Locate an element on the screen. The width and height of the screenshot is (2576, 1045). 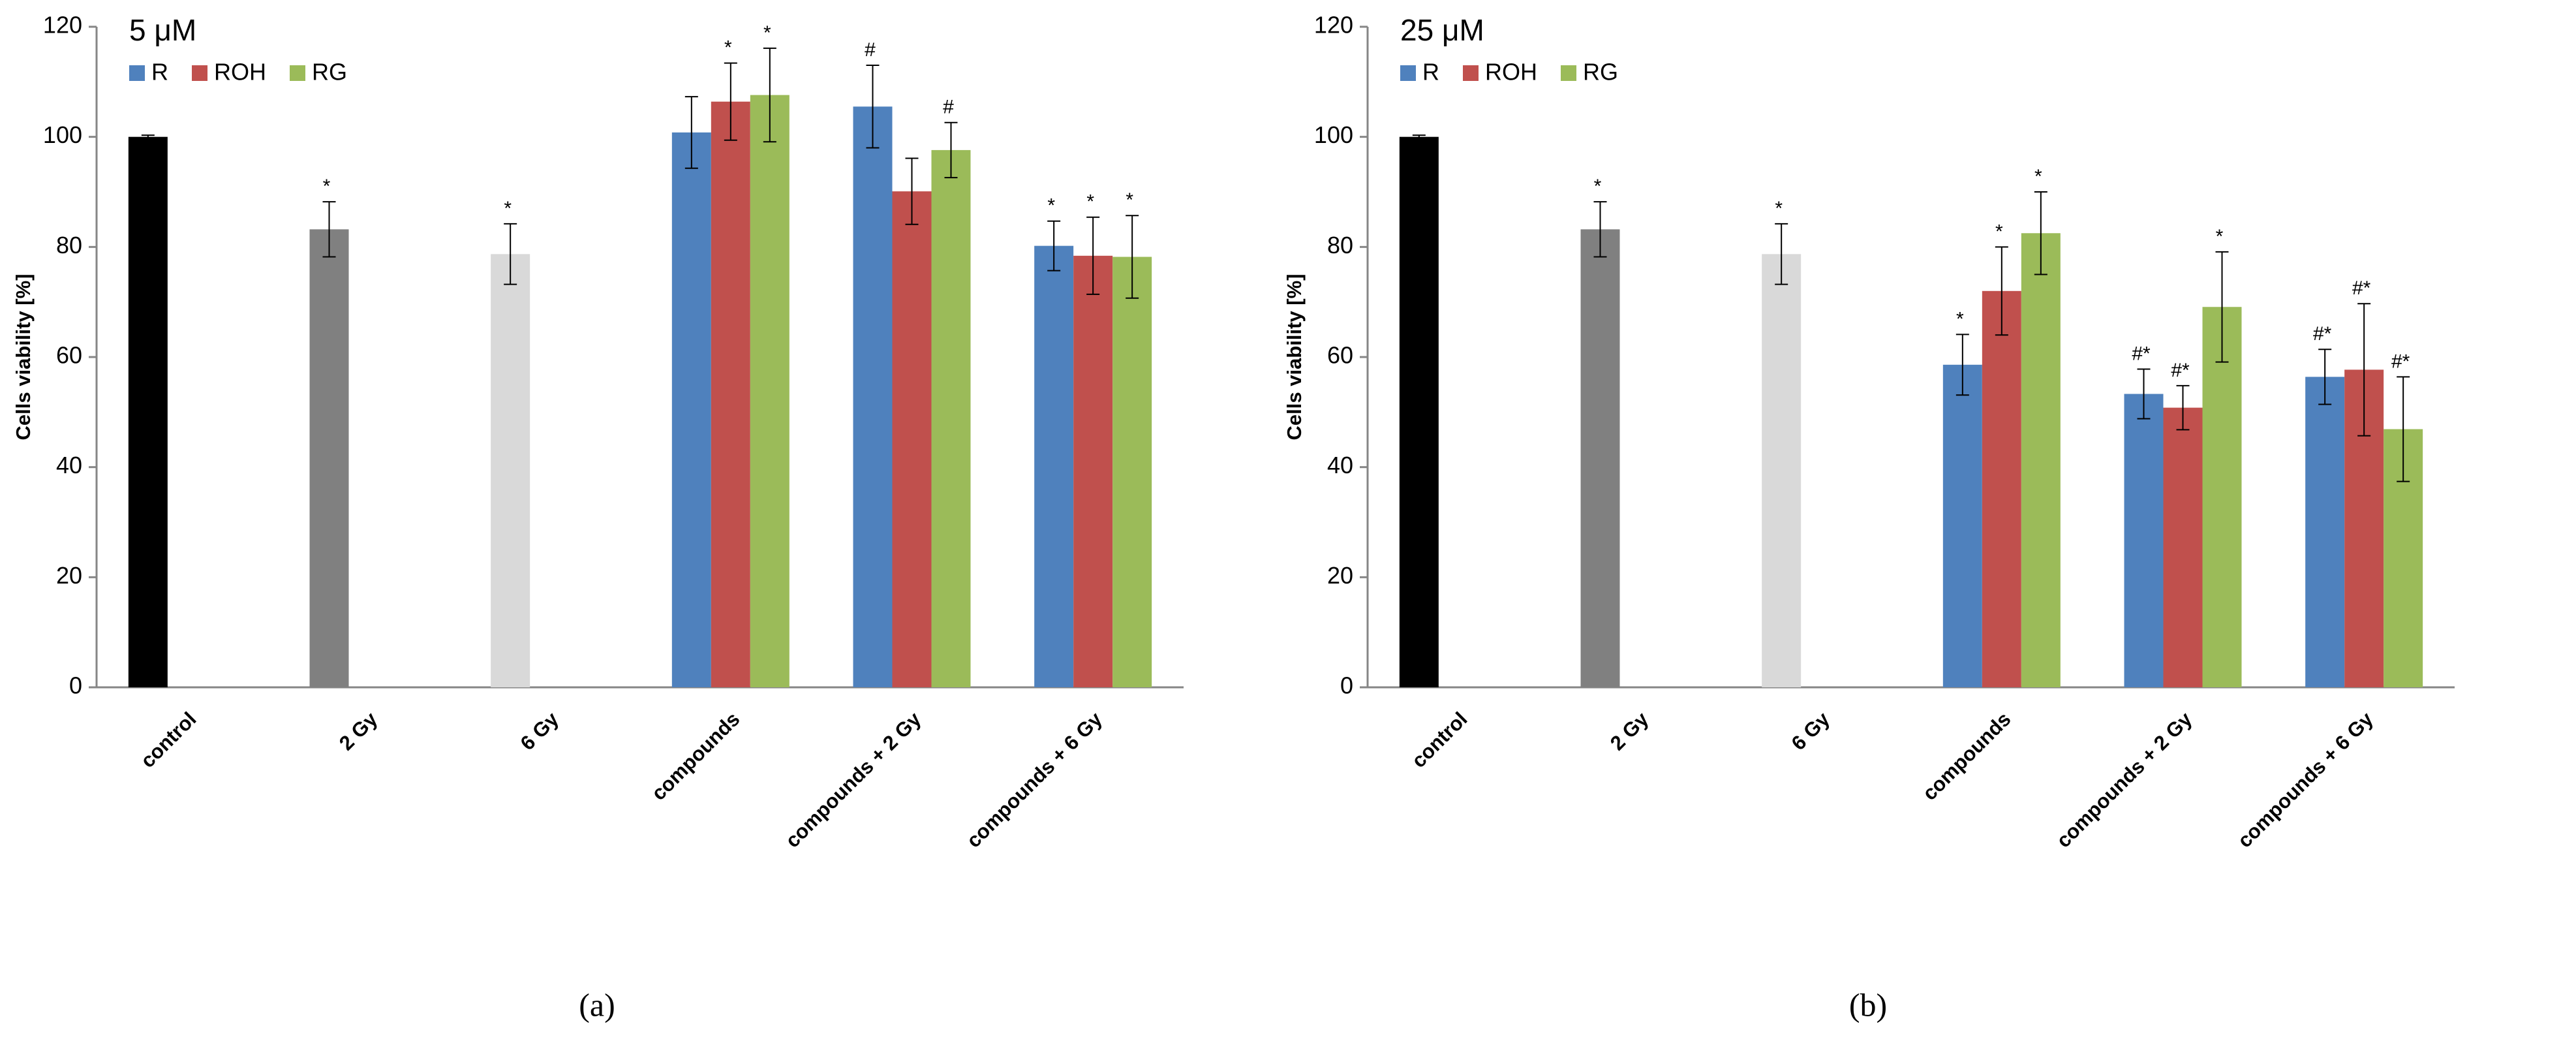
chart-title: 25 μM is located at coordinates (1442, 30).